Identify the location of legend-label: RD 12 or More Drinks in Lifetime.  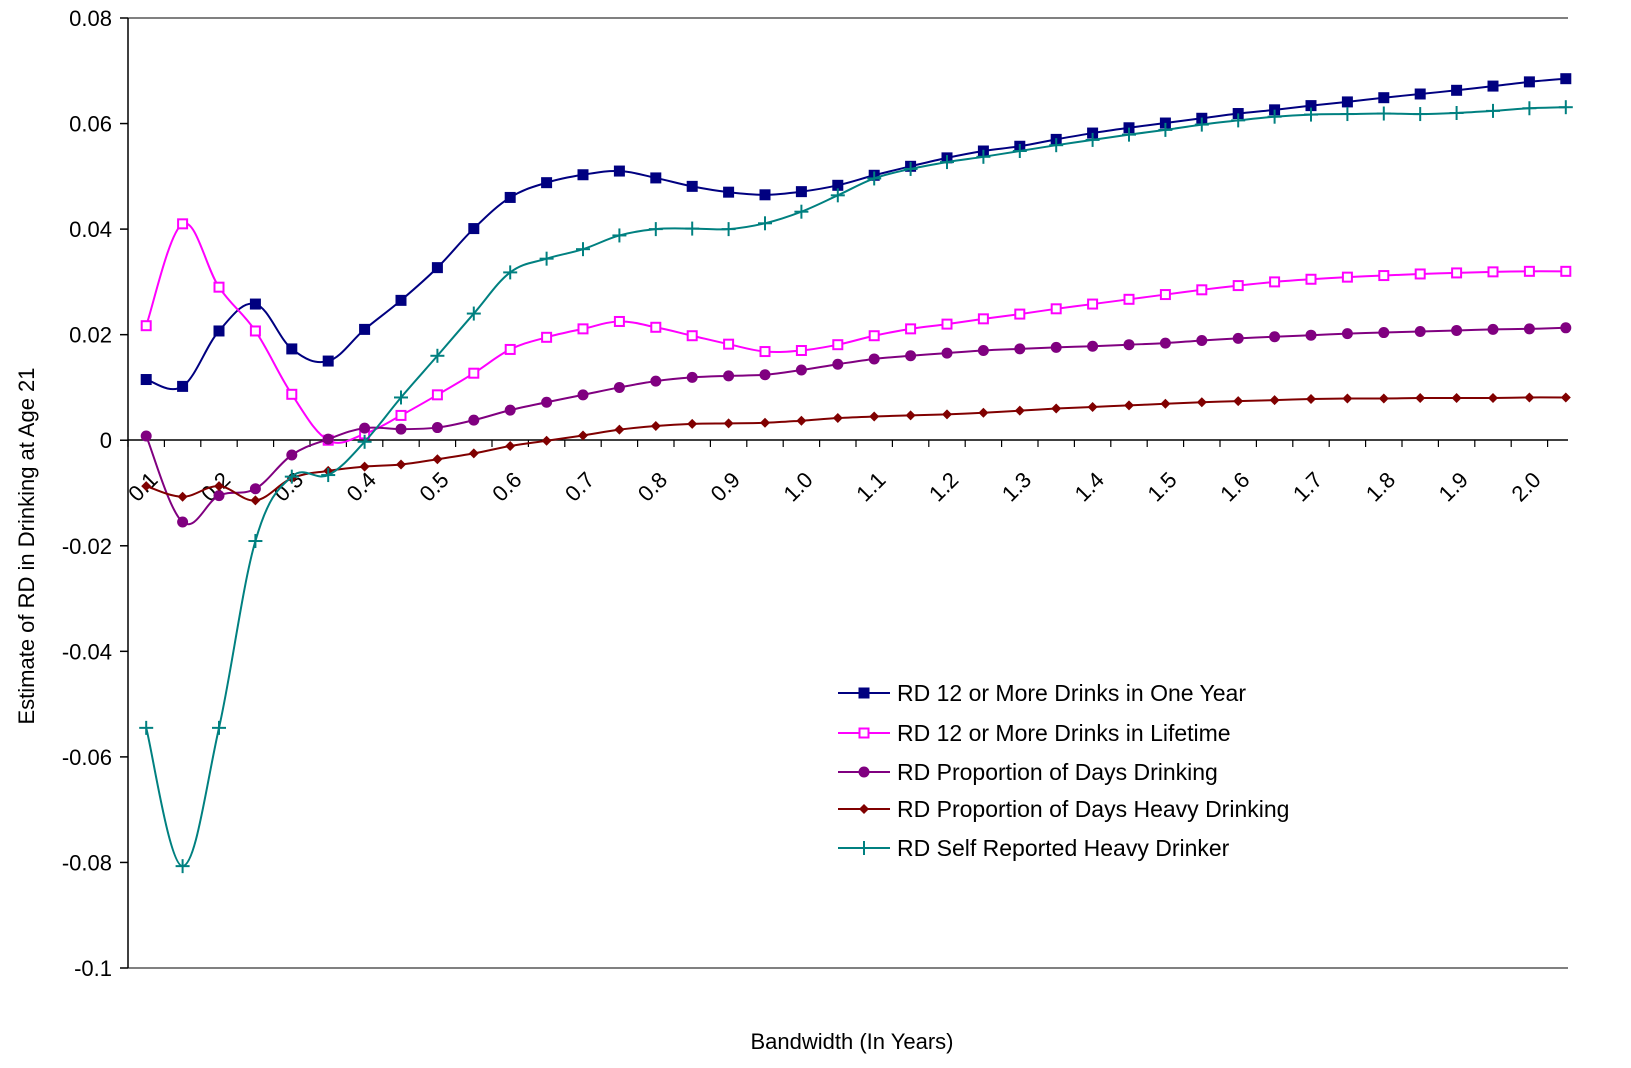
(1064, 733).